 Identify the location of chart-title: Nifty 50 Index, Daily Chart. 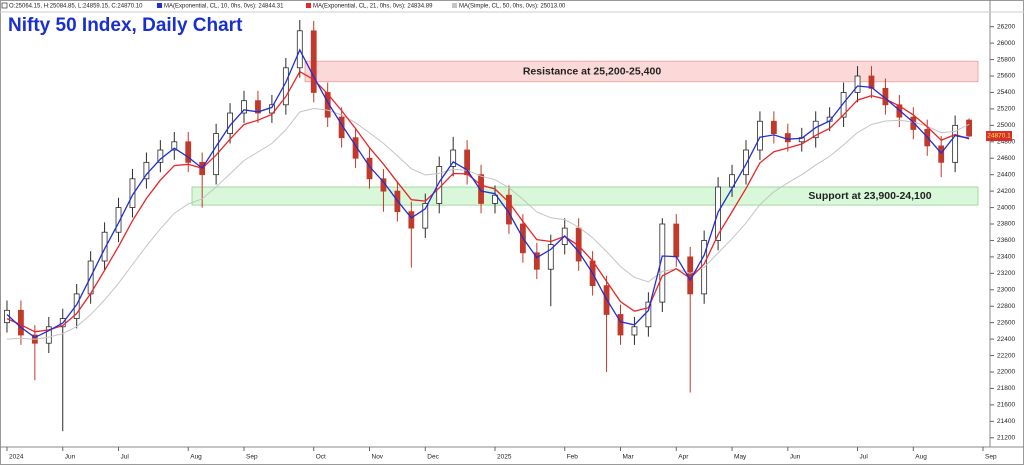
(125, 25).